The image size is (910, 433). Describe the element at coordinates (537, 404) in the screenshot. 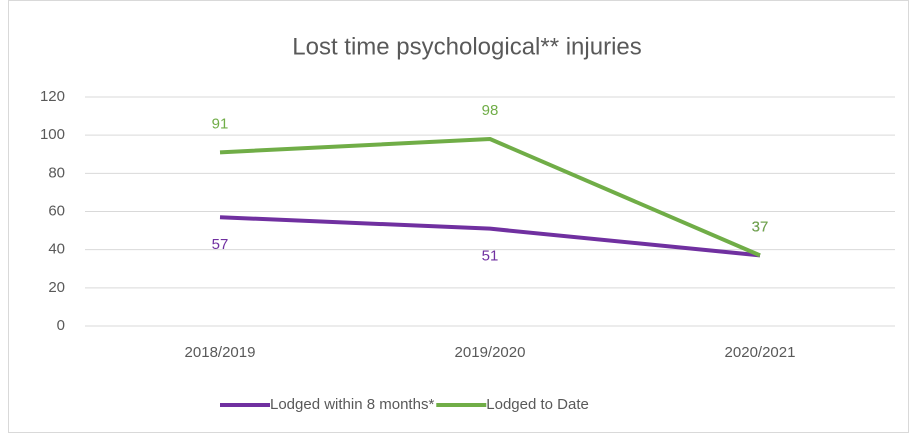

I see `legend-label: Lodged to Date` at that location.